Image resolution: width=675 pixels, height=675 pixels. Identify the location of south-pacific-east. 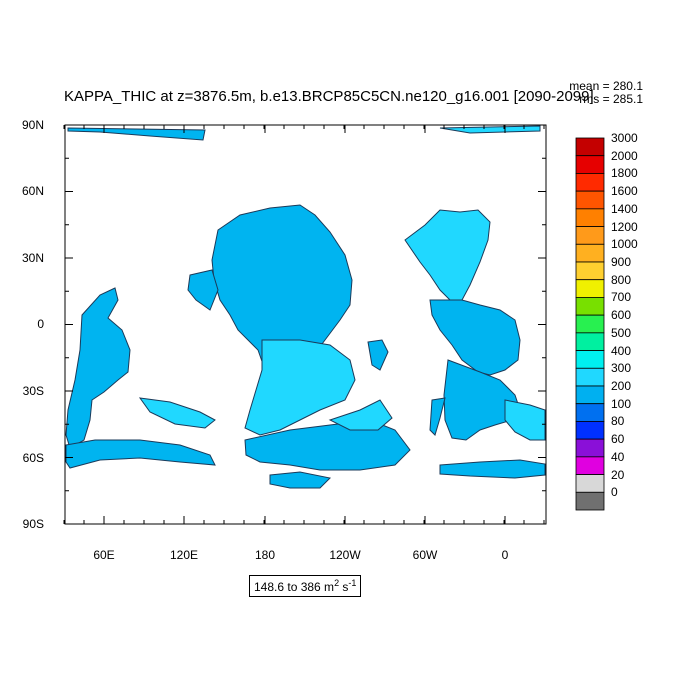
(360, 415).